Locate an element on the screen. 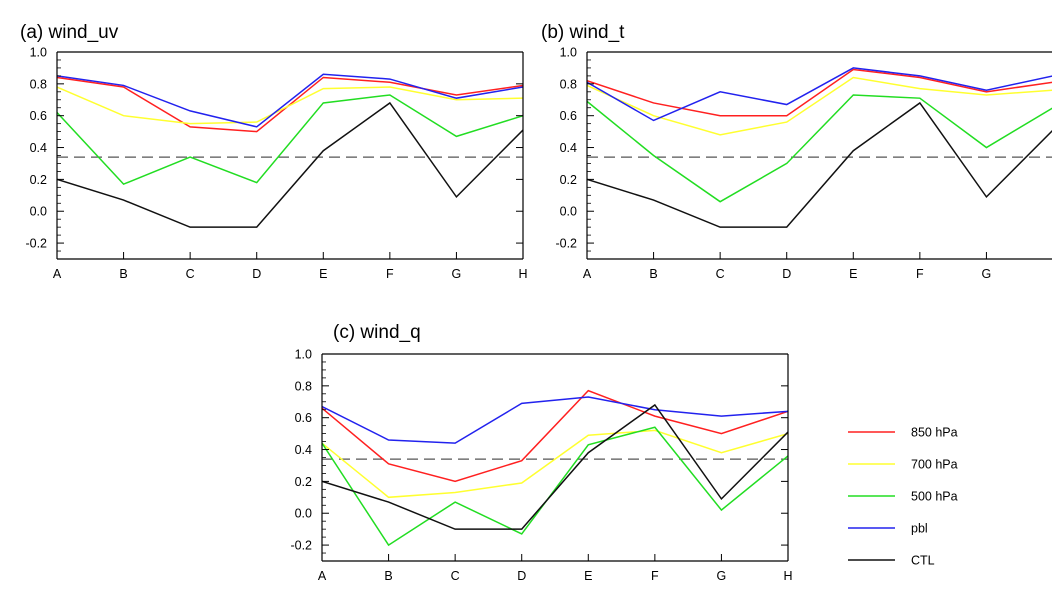 Image resolution: width=1052 pixels, height=594 pixels. legend-label: CTL is located at coordinates (923, 561).